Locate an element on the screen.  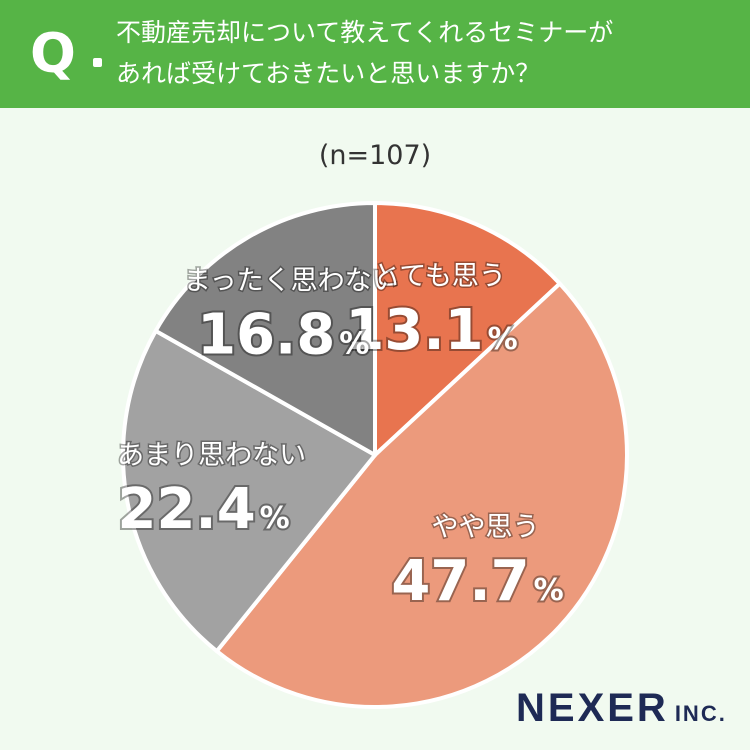
slice-label: やや思う is located at coordinates (486, 527).